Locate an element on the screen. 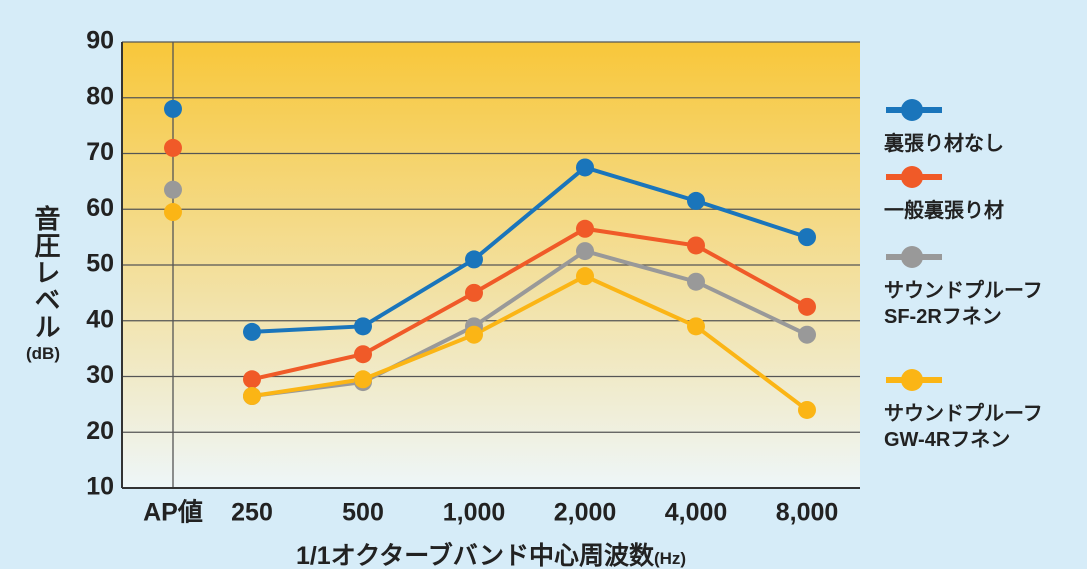 The image size is (1087, 569). legend-item: サウンドプルーフ SF-2Rフネン is located at coordinates (984, 287).